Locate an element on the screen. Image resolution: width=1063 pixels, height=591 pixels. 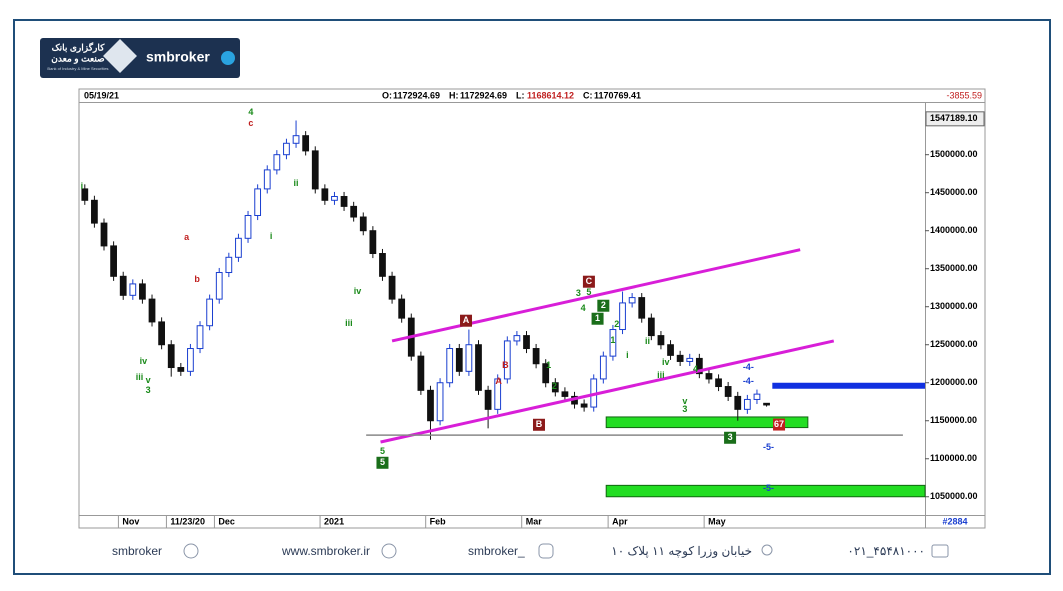
y-tick-label: 1100000.00 is located at coordinates (953, 458).